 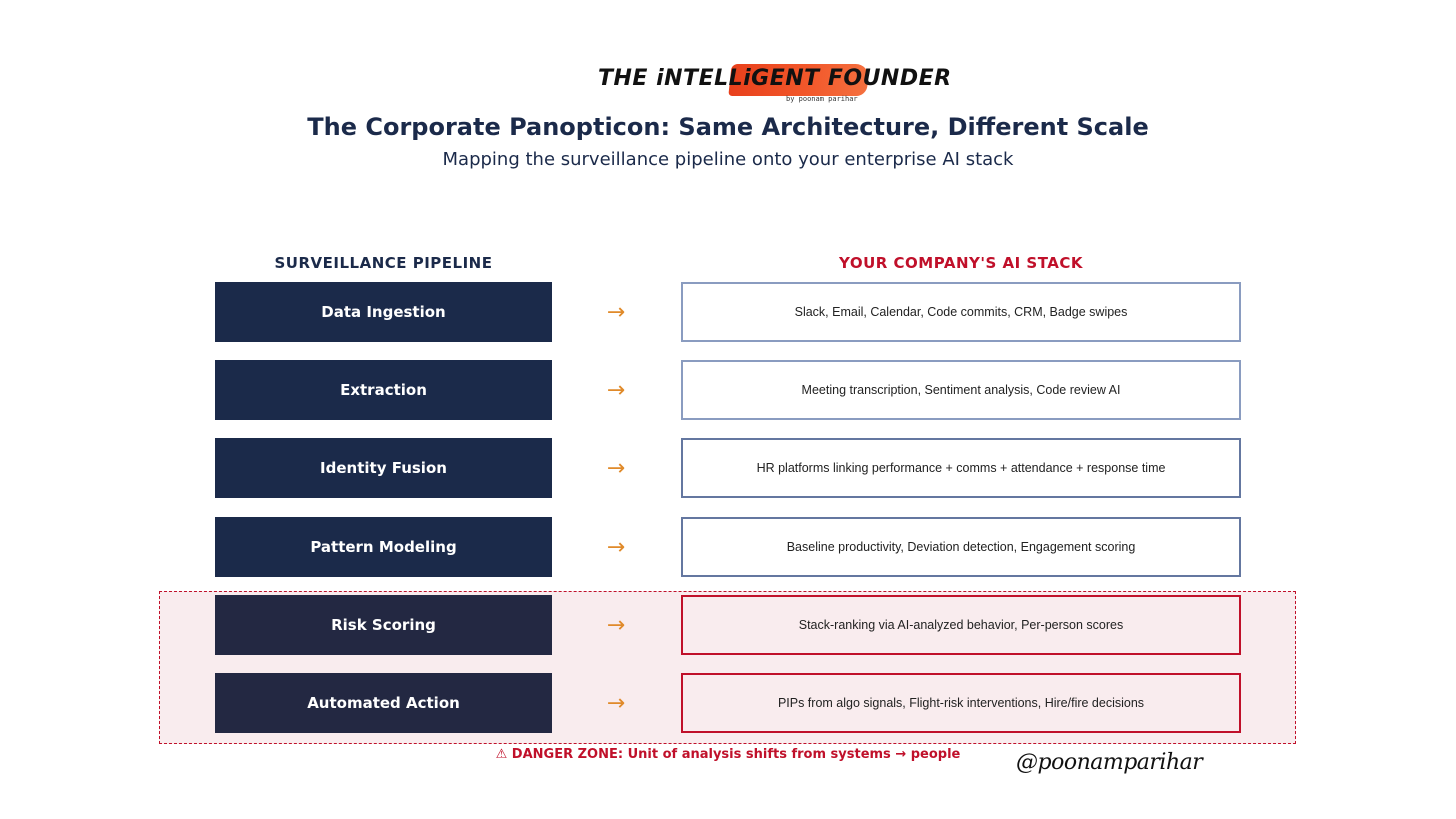 What do you see at coordinates (775, 78) in the screenshot?
I see `logo-title: THE iNTELLiGENT FOUNDER` at bounding box center [775, 78].